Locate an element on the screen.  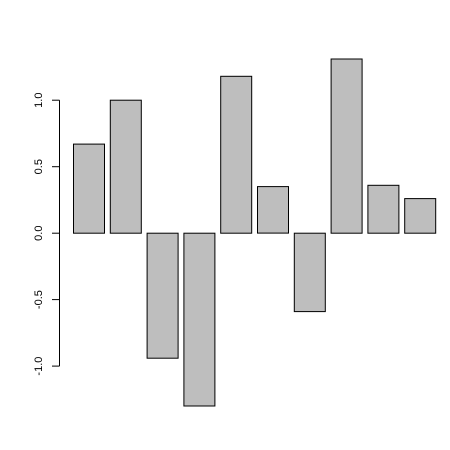
y-tick-label: 0.0 is located at coordinates (39, 233).